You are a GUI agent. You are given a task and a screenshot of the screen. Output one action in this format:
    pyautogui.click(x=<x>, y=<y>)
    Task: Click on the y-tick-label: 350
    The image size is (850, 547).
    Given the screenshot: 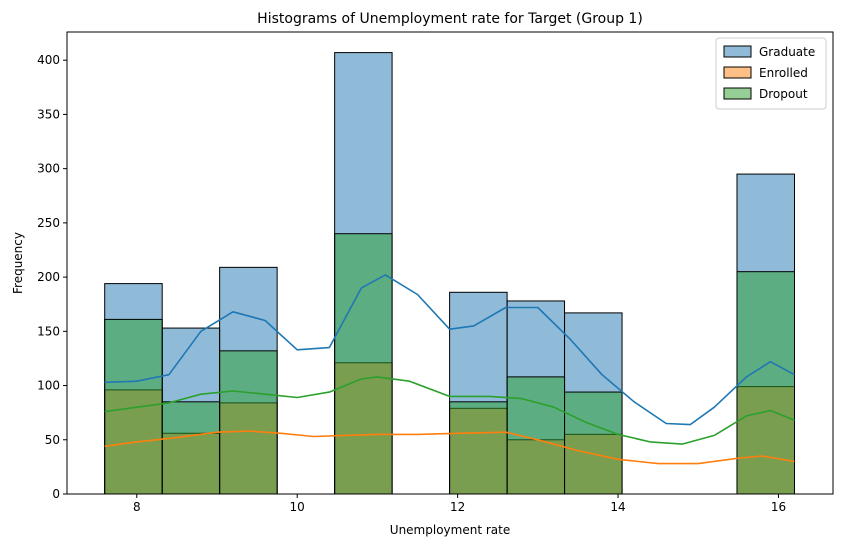 What is the action you would take?
    pyautogui.click(x=48, y=114)
    